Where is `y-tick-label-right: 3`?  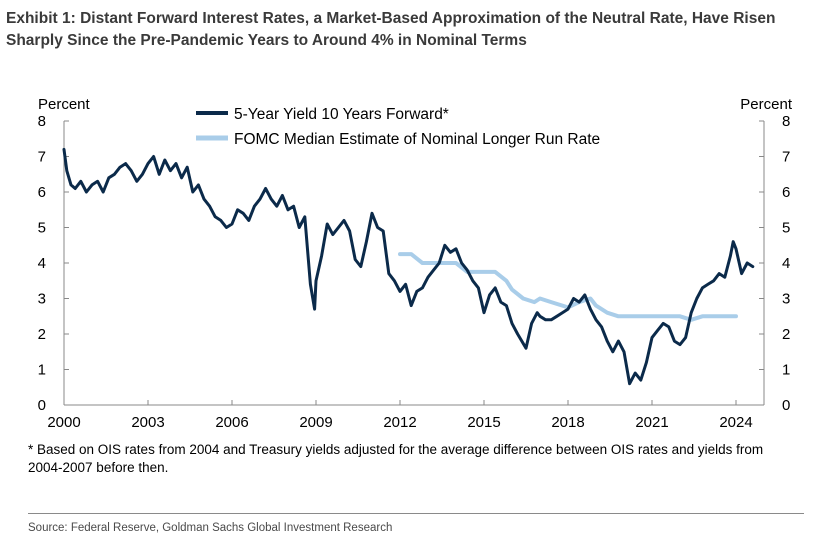
y-tick-label-right: 3 is located at coordinates (786, 299).